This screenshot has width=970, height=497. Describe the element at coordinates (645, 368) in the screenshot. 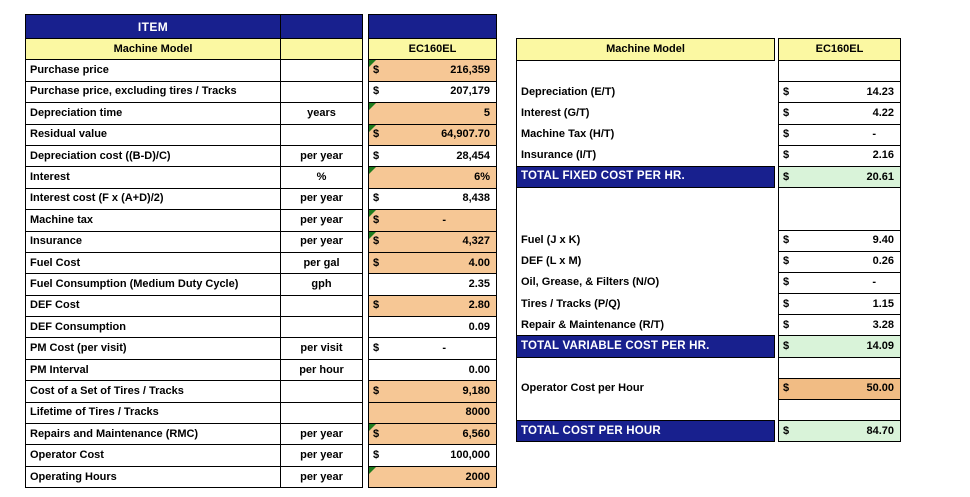

I see `spacer-label-cell` at that location.